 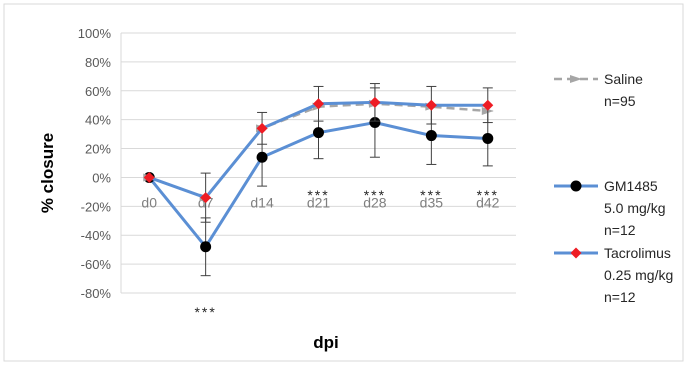 What do you see at coordinates (95, 33) in the screenshot?
I see `y-tick-label: 100%` at bounding box center [95, 33].